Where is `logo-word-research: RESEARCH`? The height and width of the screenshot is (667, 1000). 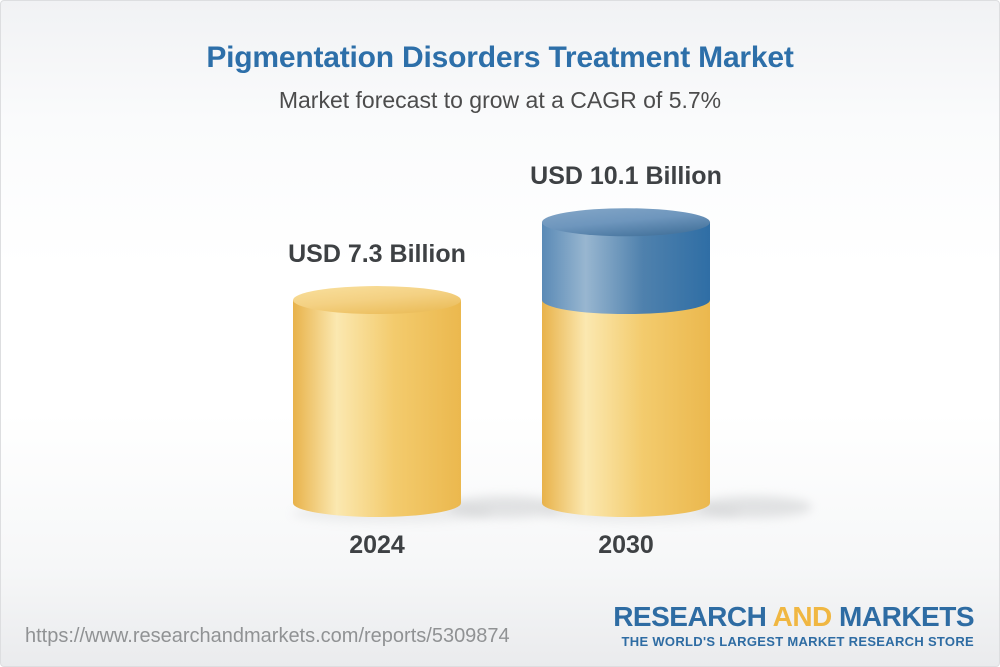 logo-word-research: RESEARCH is located at coordinates (690, 616).